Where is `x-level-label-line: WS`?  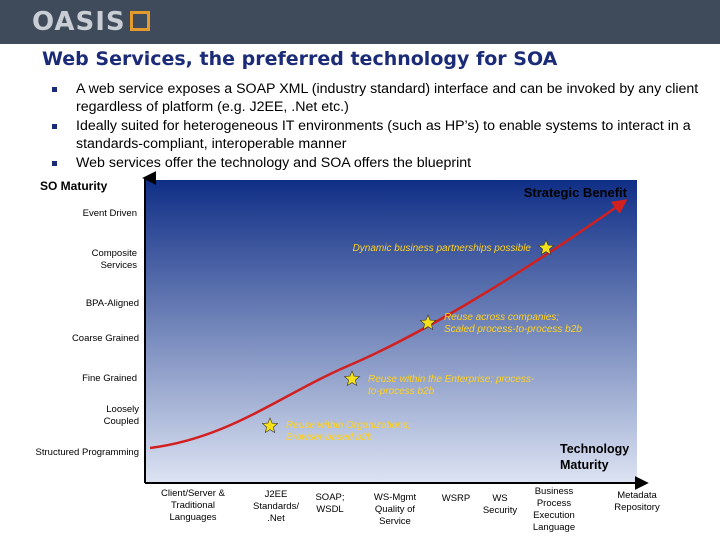 x-level-label-line: WS is located at coordinates (499, 498).